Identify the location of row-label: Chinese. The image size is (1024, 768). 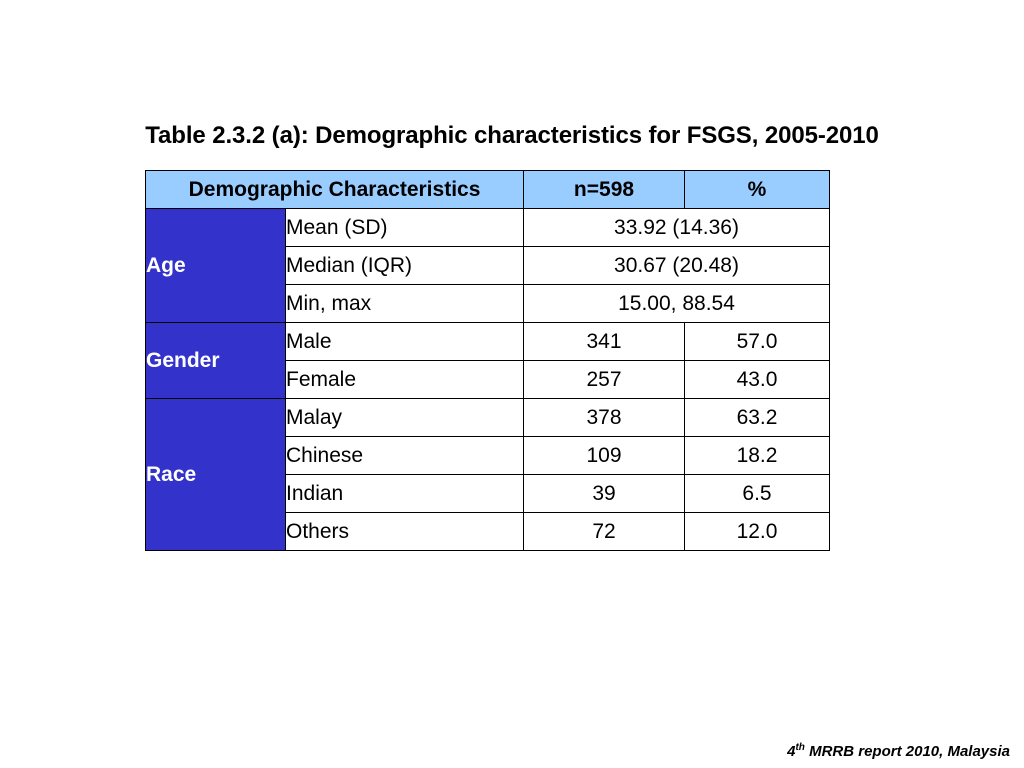
(404, 455).